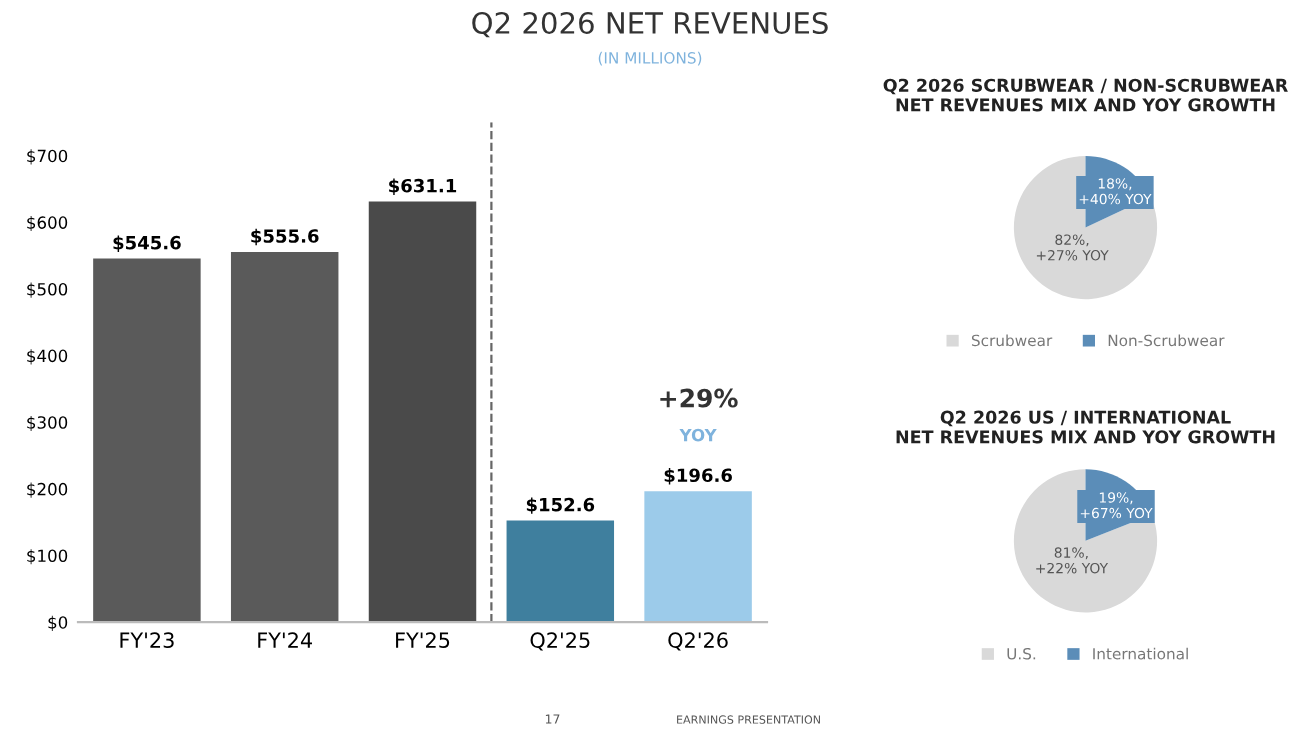 Image resolution: width=1300 pixels, height=746 pixels. What do you see at coordinates (285, 640) in the screenshot?
I see `x-tick-label: FY'24` at bounding box center [285, 640].